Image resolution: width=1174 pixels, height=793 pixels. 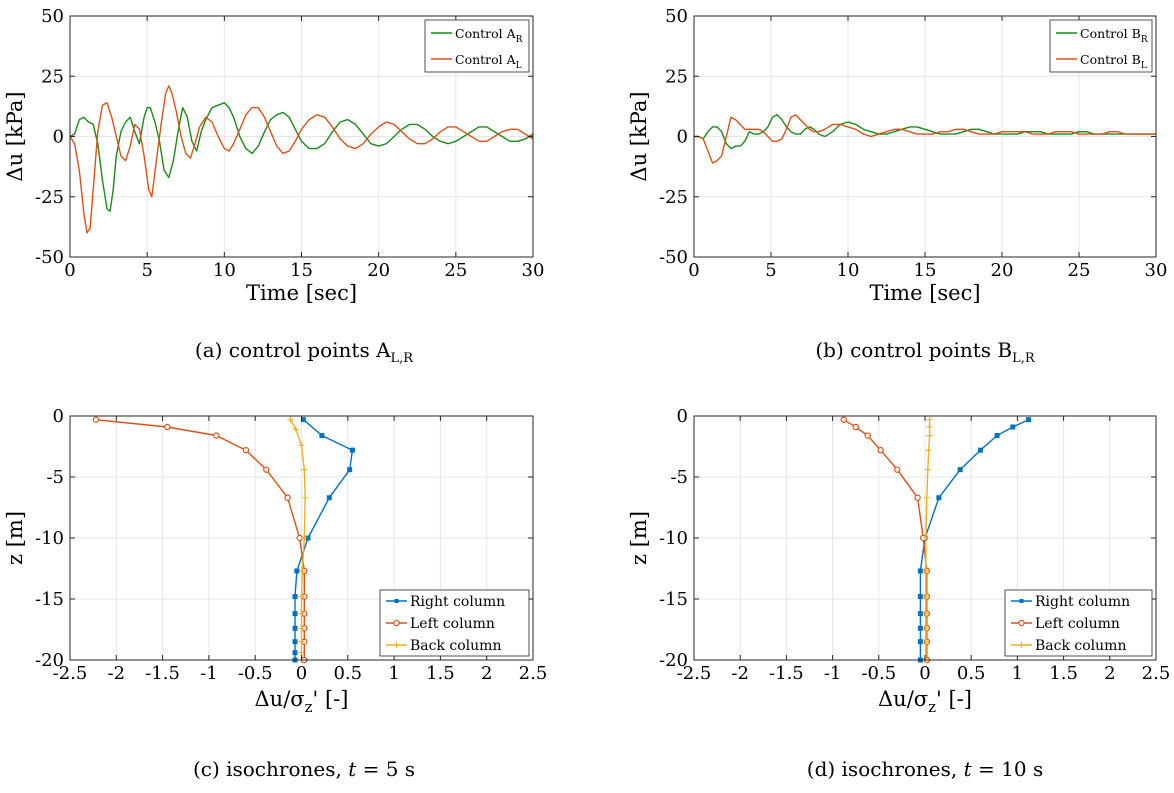 What do you see at coordinates (673, 660) in the screenshot?
I see `y-tick-label-d: -20` at bounding box center [673, 660].